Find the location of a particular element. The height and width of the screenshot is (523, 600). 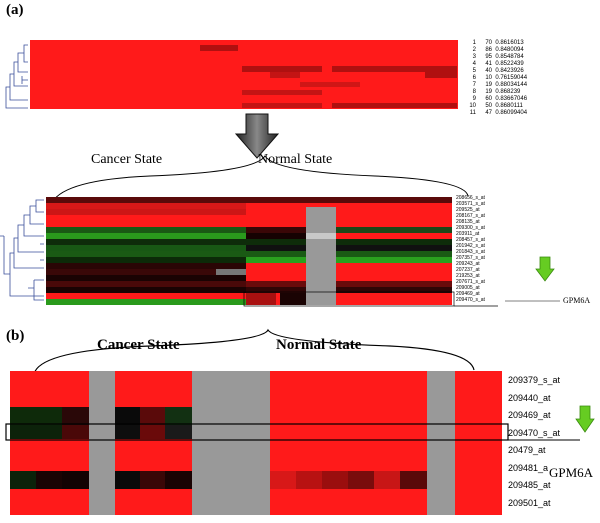

top-row: 9 60 0.83667046 is located at coordinates (500, 99).